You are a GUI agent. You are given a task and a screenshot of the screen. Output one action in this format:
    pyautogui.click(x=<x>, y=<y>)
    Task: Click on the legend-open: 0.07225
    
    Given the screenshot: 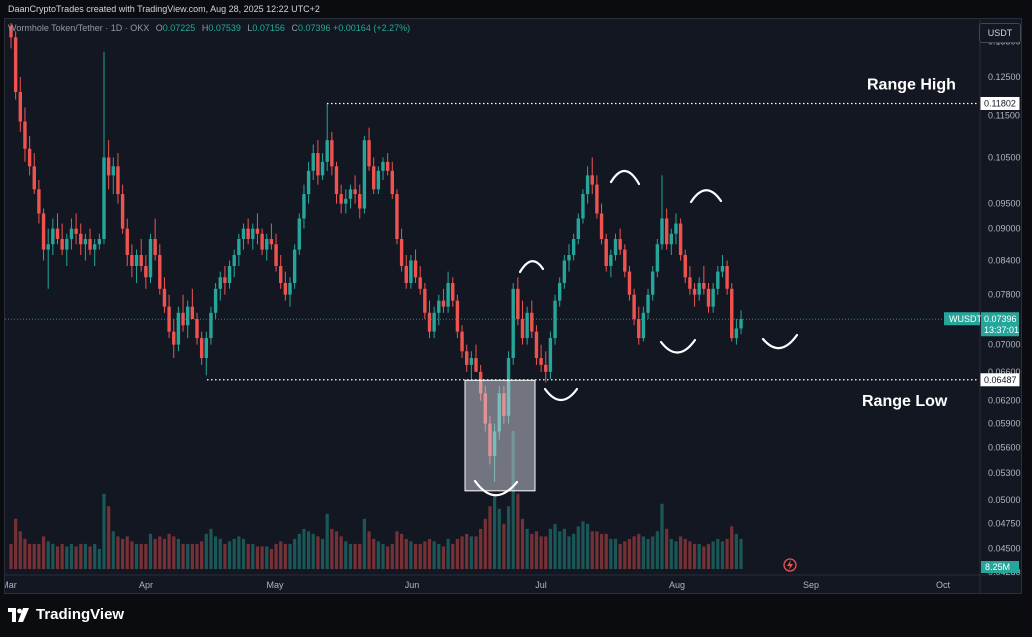 What is the action you would take?
    pyautogui.click(x=179, y=28)
    